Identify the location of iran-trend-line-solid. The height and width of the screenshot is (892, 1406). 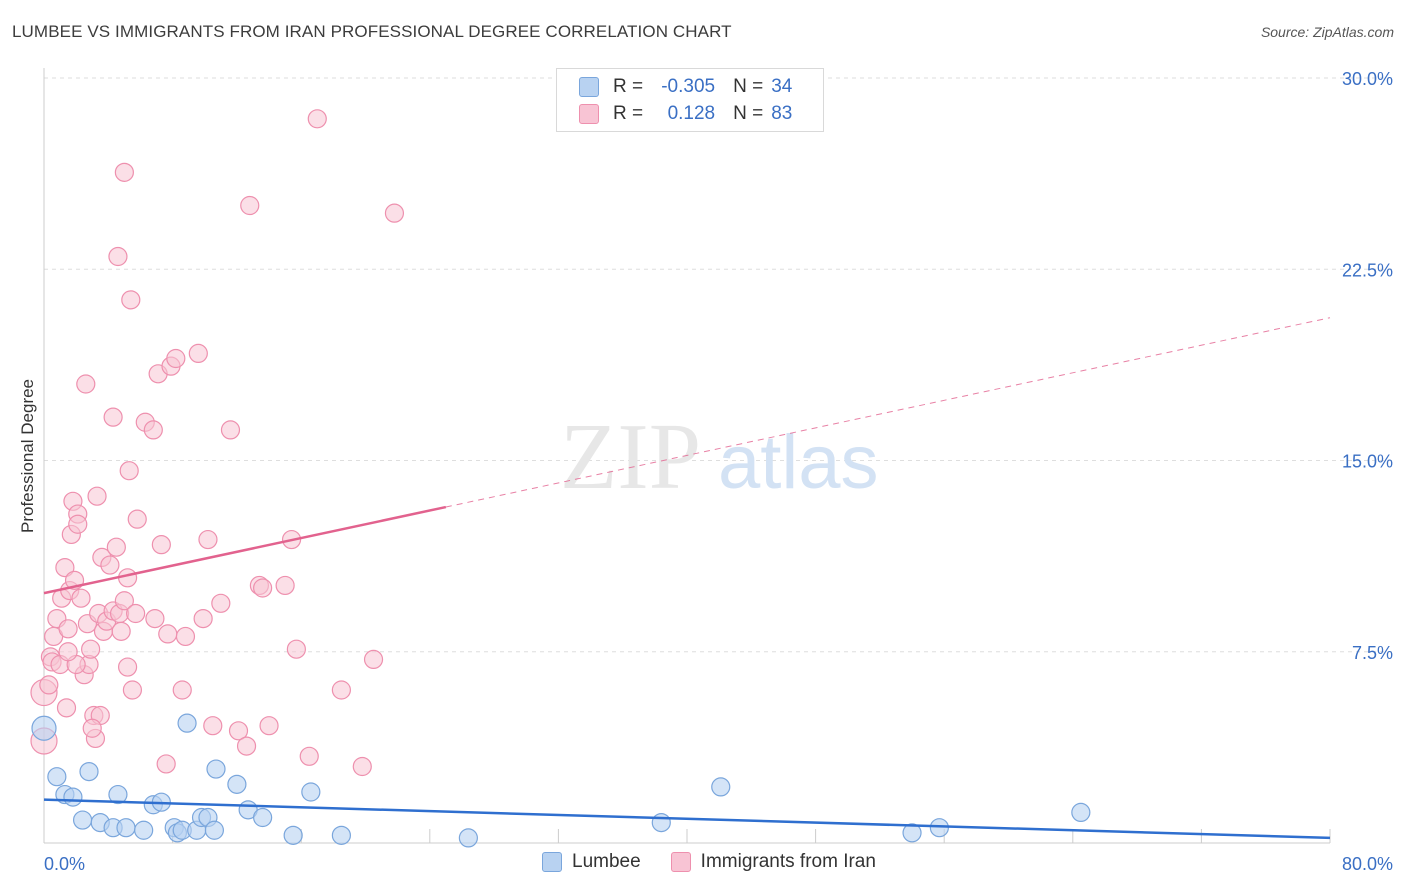
(245, 550).